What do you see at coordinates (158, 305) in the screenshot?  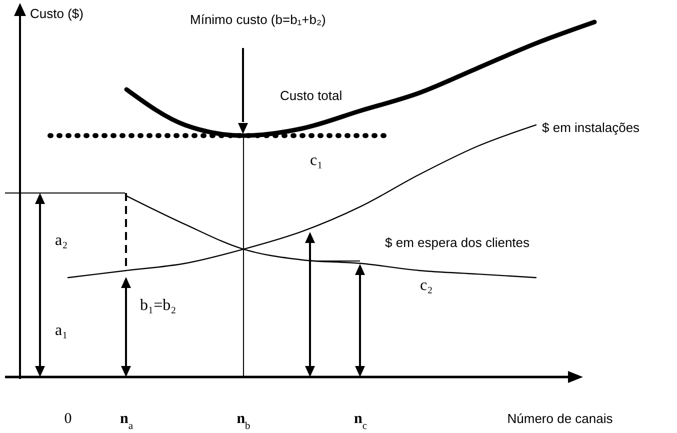 I see `annotation: b₁=b₂` at bounding box center [158, 305].